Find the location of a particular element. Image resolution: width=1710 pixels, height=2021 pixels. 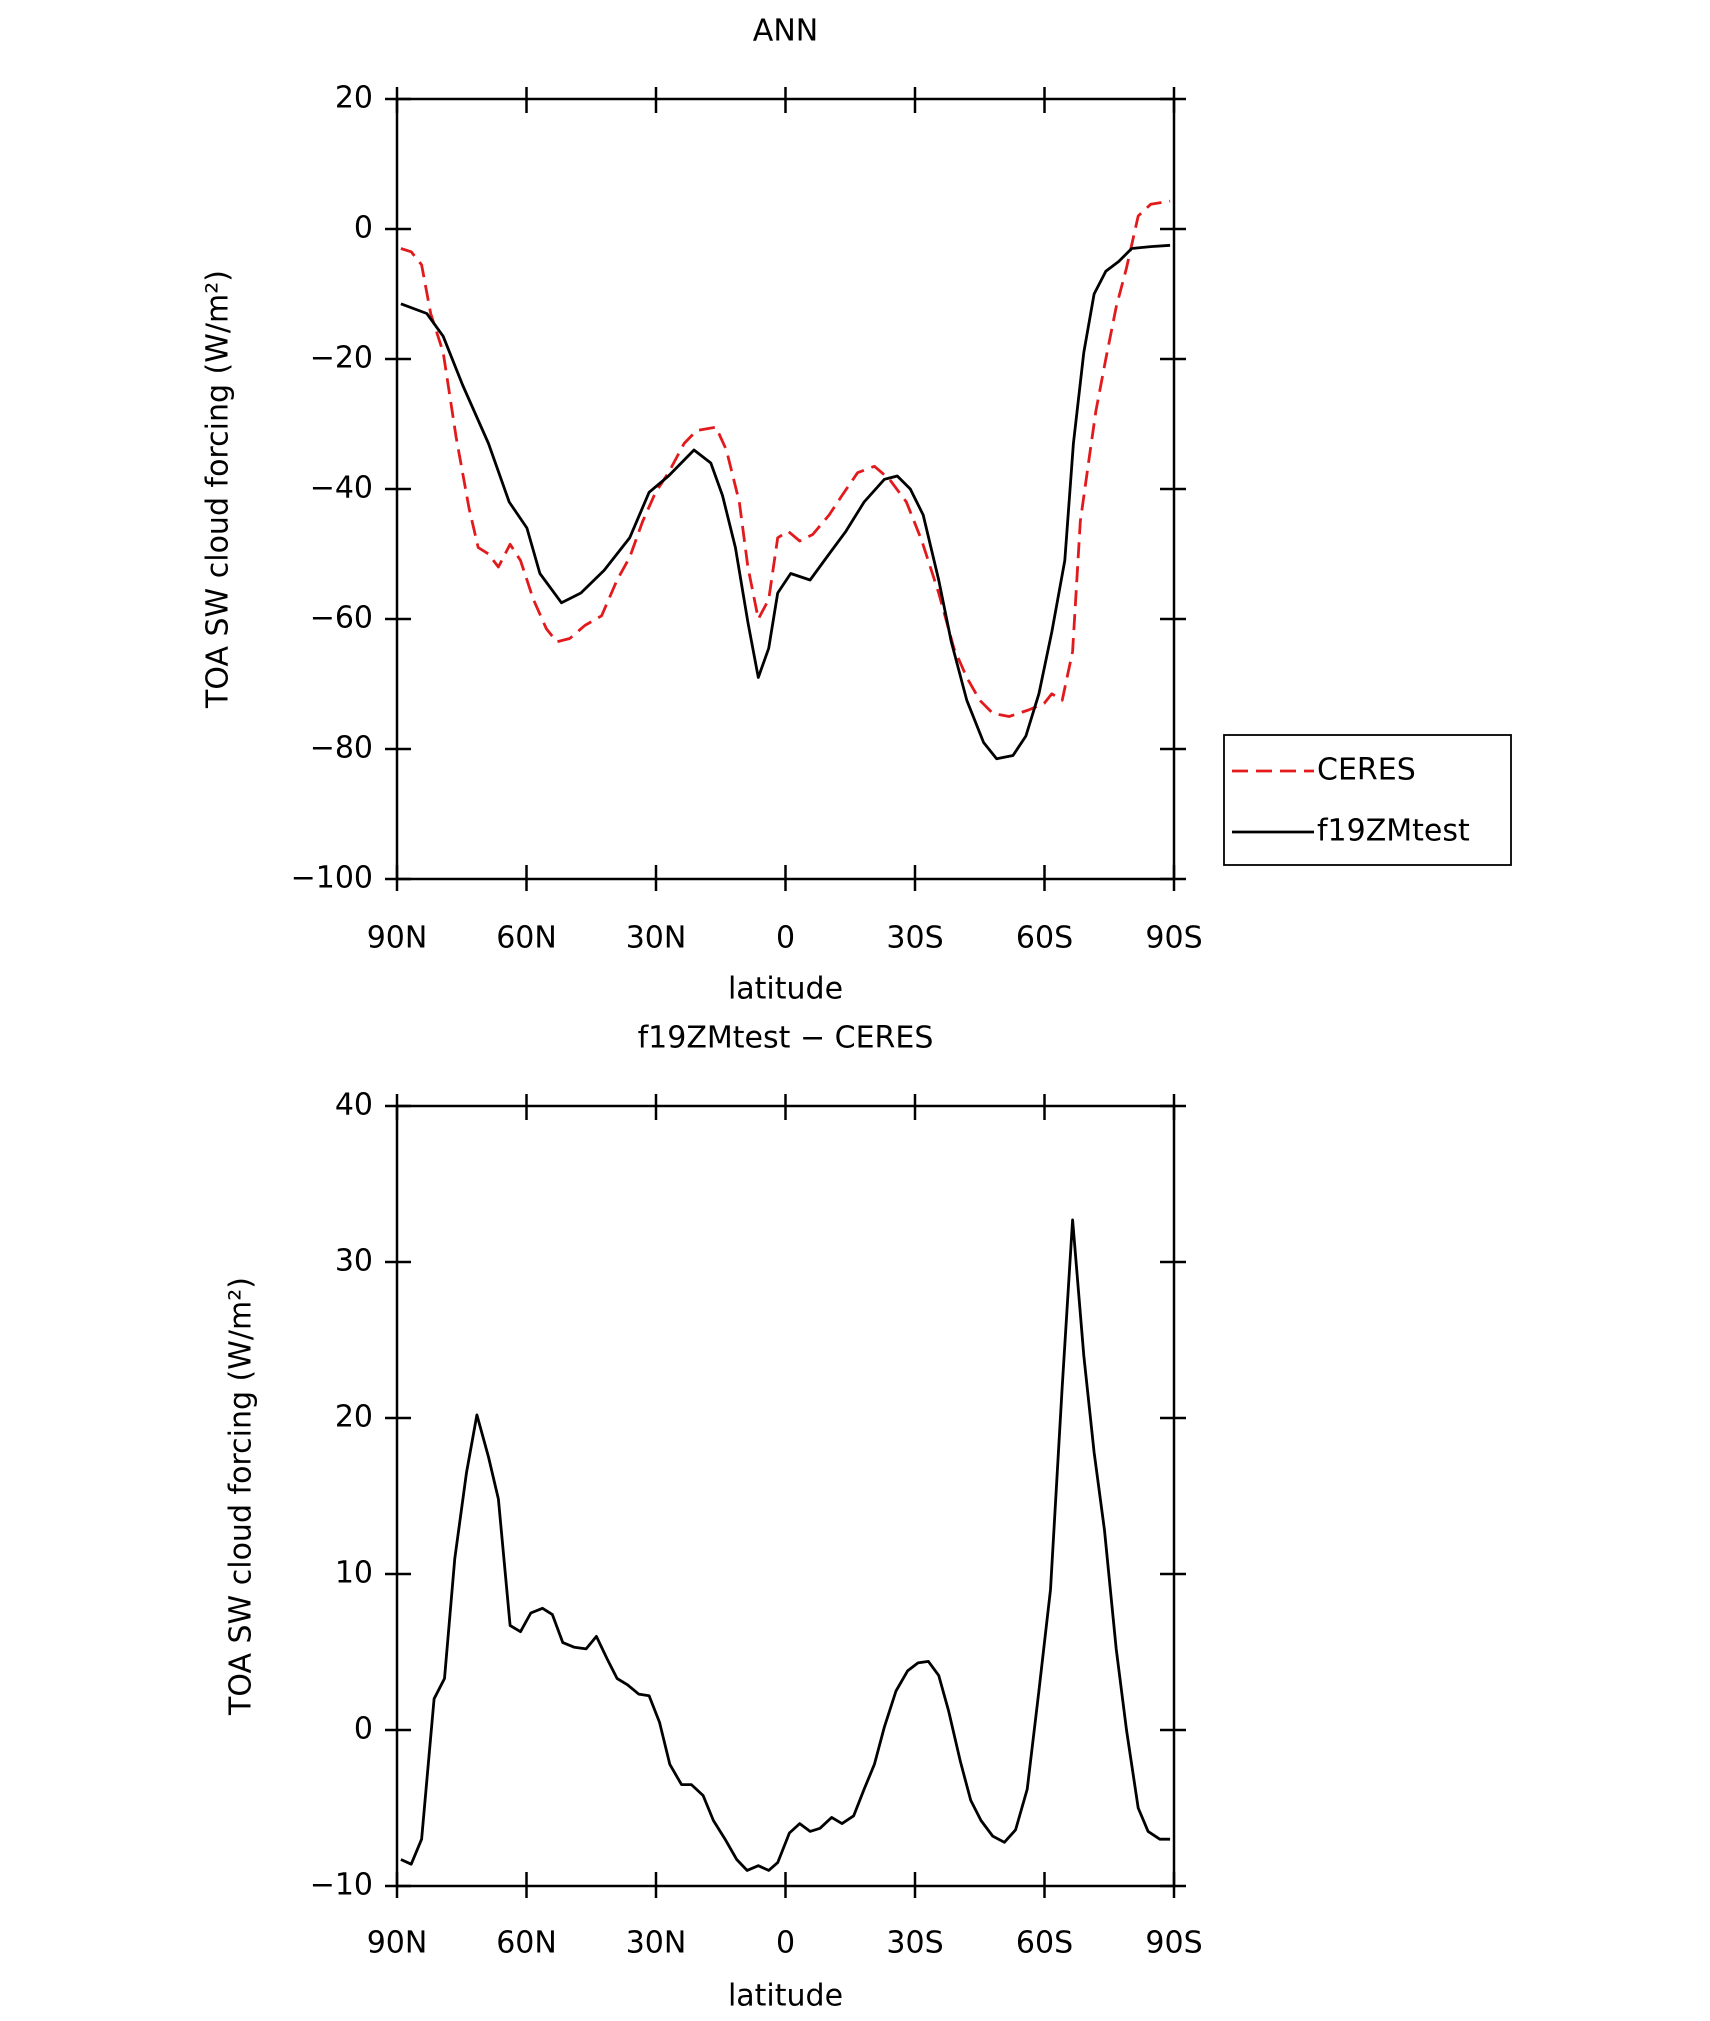

y-tick-label: 30 is located at coordinates (354, 1261).